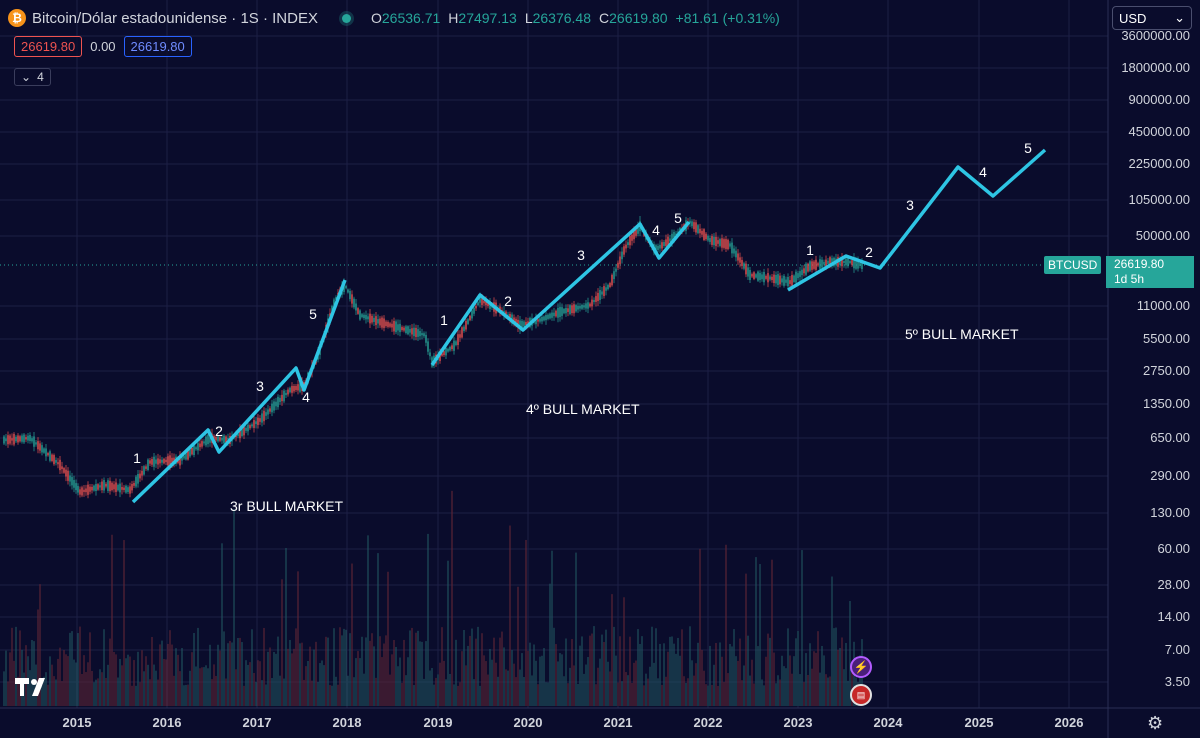  I want to click on wave-label: 5, so click(678, 218).